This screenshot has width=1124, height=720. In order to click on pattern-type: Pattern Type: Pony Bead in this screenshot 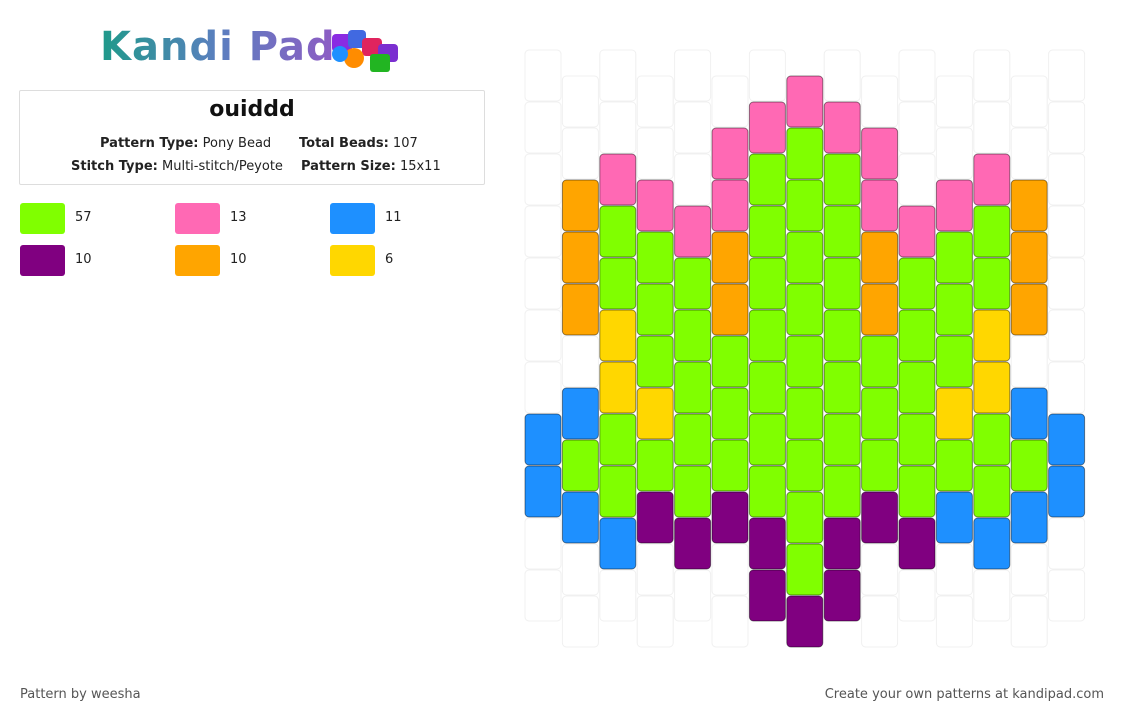, I will do `click(185, 143)`.